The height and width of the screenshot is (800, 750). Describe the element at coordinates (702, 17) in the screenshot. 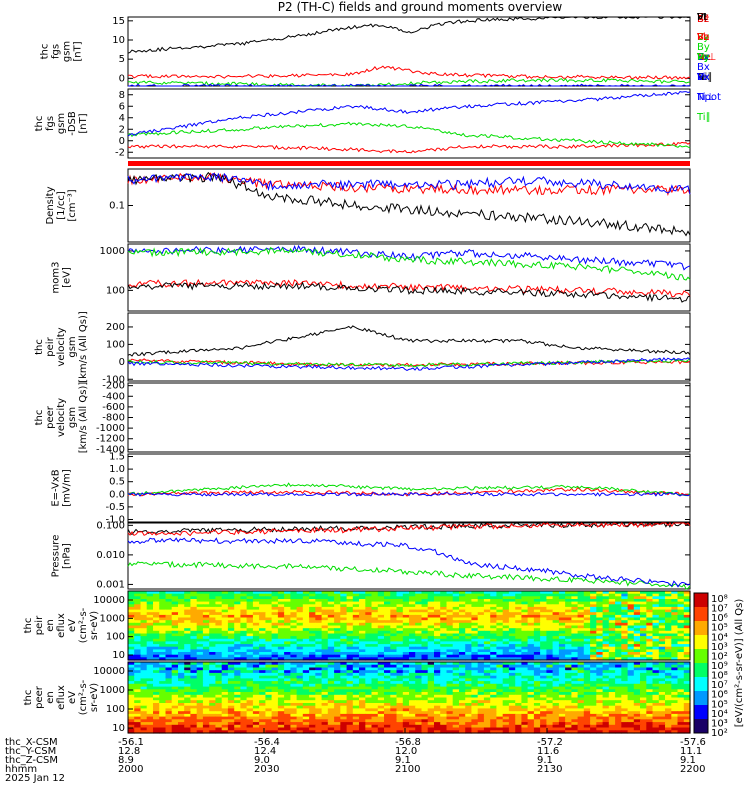

I see `legend-label: Vt` at that location.